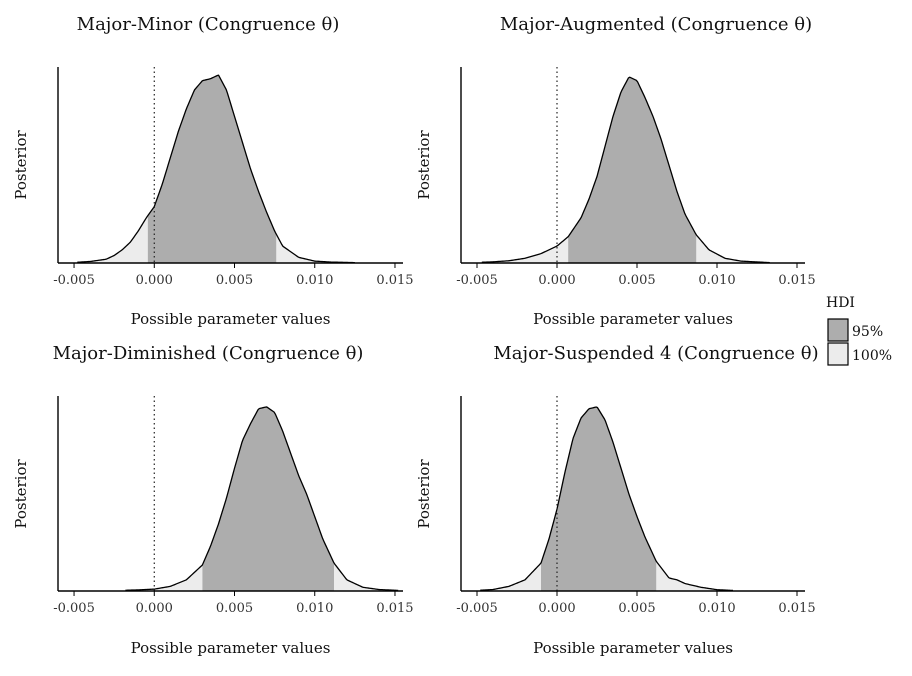 This screenshot has height=676, width=912. I want to click on panel-title: Major-Minor (Congruence θ), so click(208, 24).